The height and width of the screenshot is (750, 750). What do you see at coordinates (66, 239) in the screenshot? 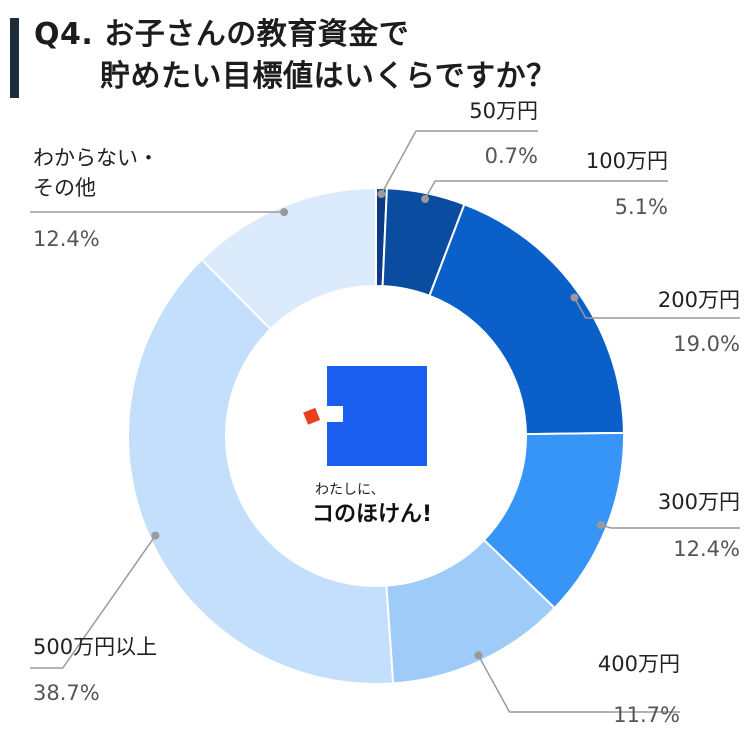
I see `percent-label-7: 12.4%` at bounding box center [66, 239].